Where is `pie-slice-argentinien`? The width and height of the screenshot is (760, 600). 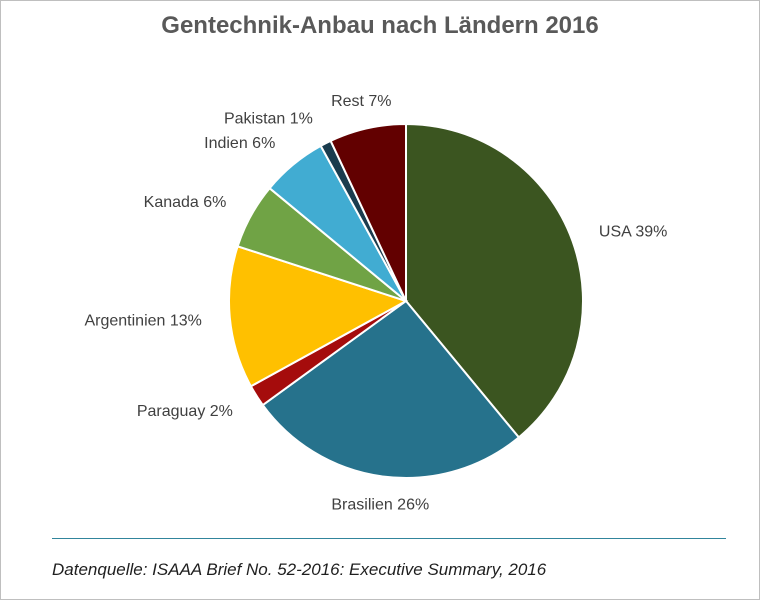 pie-slice-argentinien is located at coordinates (318, 316).